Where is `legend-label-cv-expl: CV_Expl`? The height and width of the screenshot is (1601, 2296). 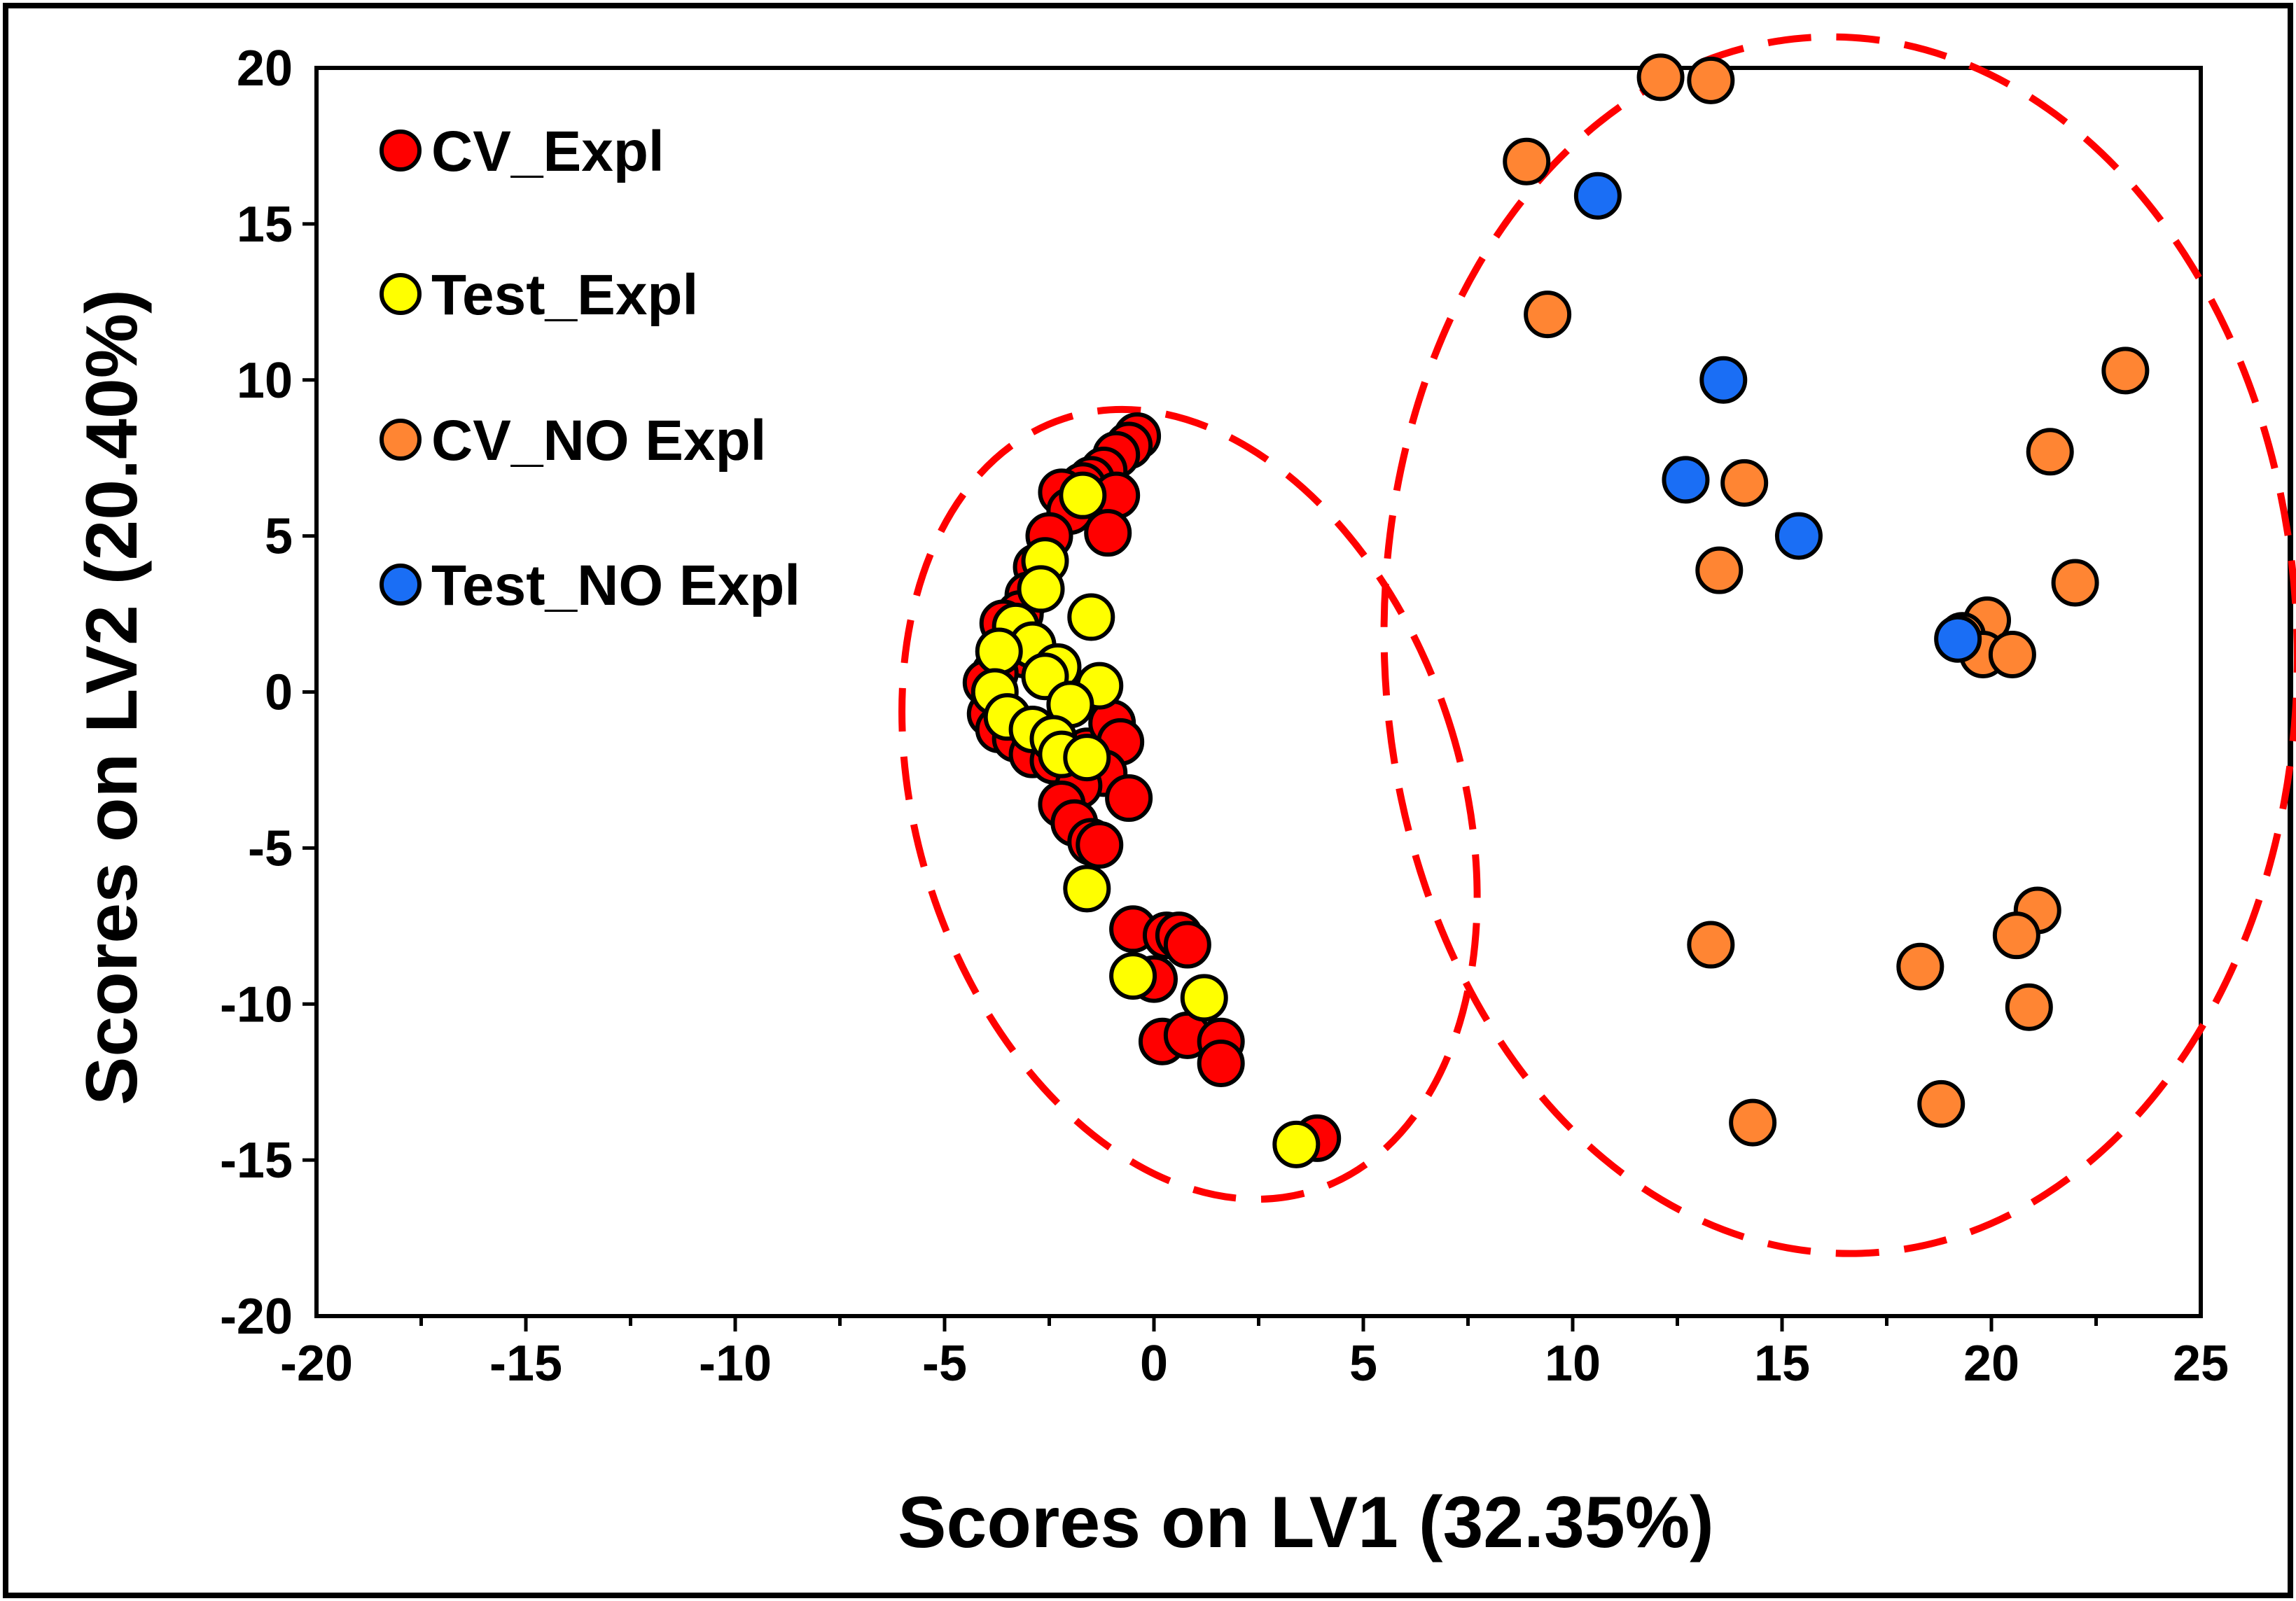
legend-label-cv-expl: CV_Expl is located at coordinates (548, 151).